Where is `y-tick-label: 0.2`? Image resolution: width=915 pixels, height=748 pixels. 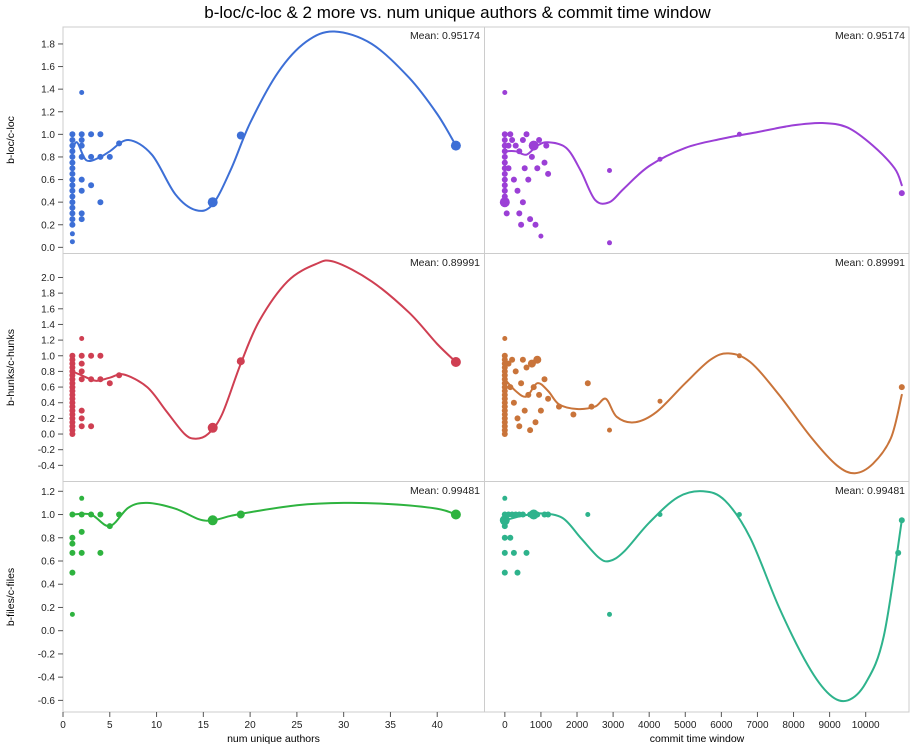 y-tick-label: 0.2 is located at coordinates (48, 608).